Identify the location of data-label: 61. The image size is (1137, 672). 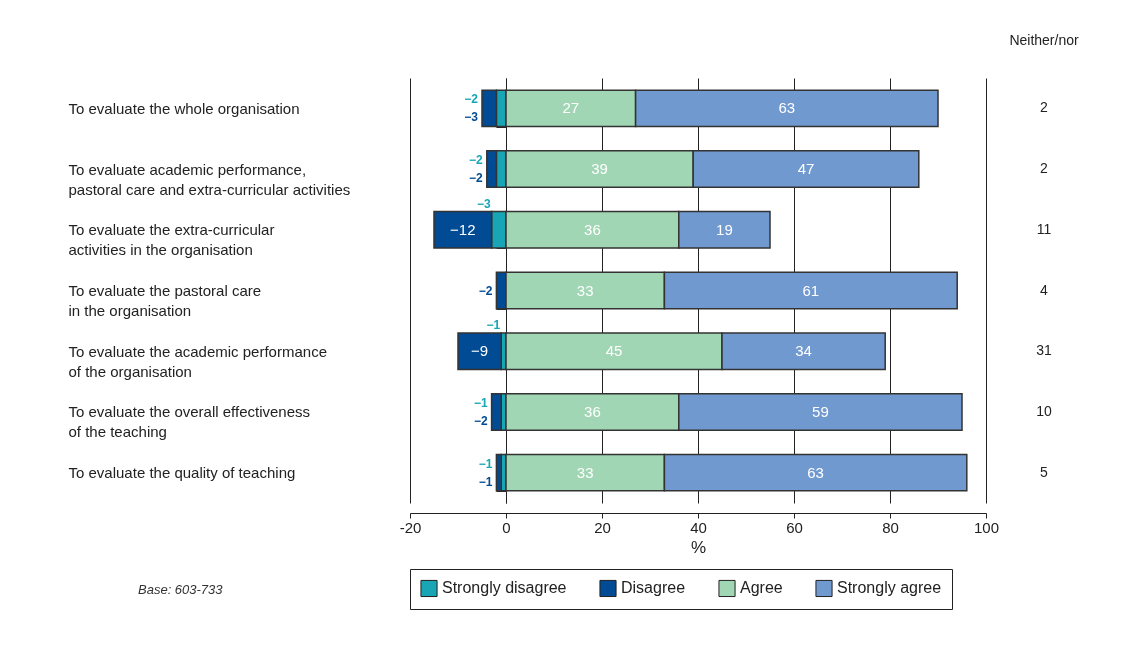
(811, 290).